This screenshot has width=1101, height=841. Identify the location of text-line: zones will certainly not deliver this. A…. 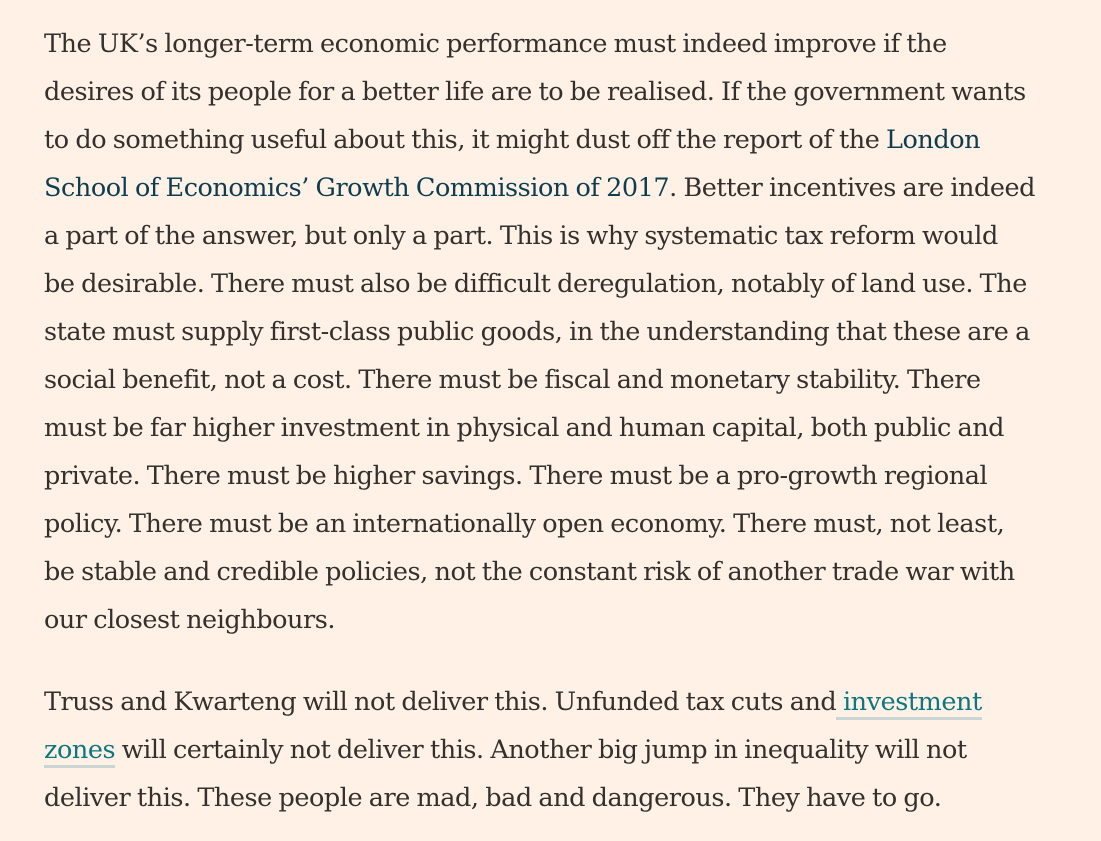
(572, 750).